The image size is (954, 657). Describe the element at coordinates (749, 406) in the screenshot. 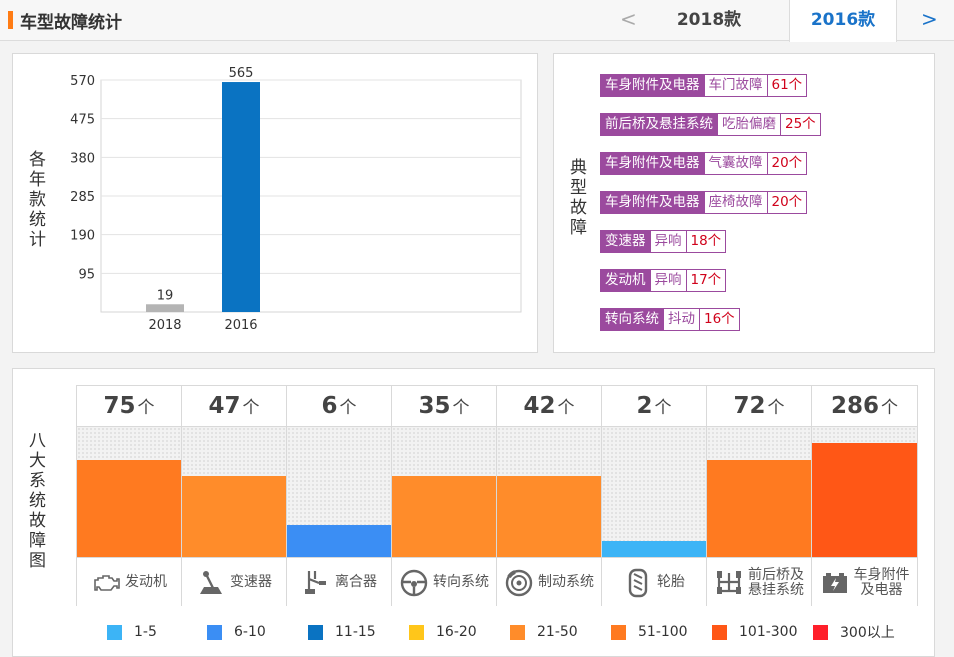

I see `system-count-value: 72` at that location.